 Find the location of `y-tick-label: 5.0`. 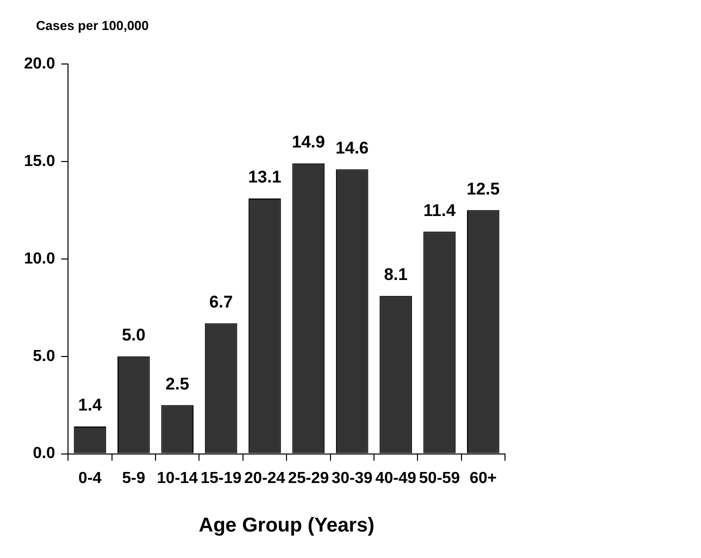

y-tick-label: 5.0 is located at coordinates (44, 356).